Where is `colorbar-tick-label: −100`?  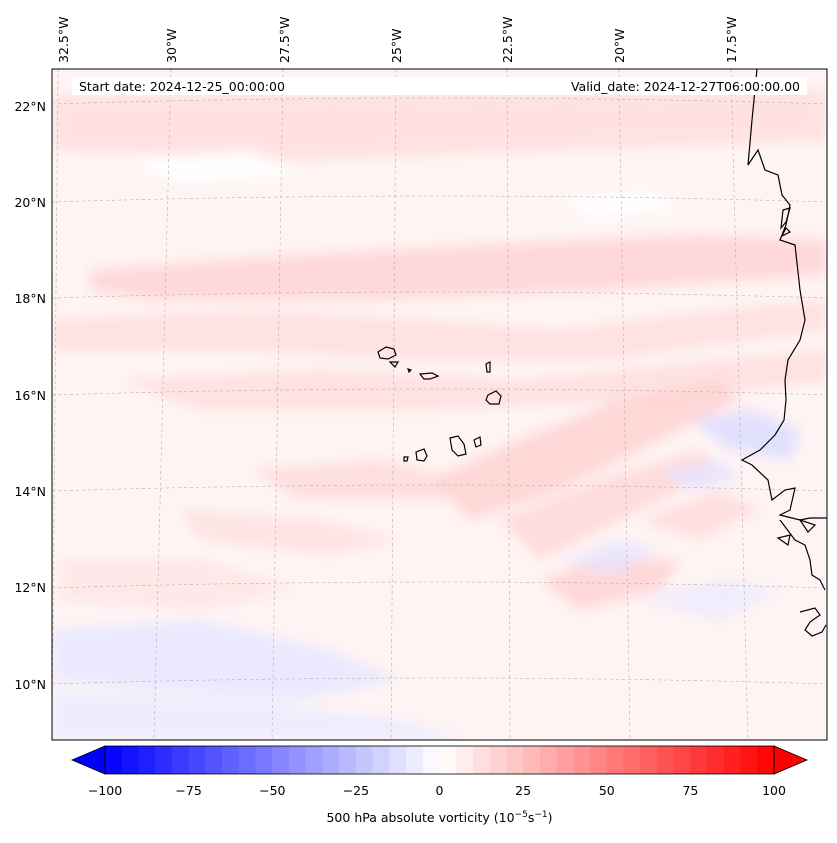
colorbar-tick-label: −100 is located at coordinates (105, 790).